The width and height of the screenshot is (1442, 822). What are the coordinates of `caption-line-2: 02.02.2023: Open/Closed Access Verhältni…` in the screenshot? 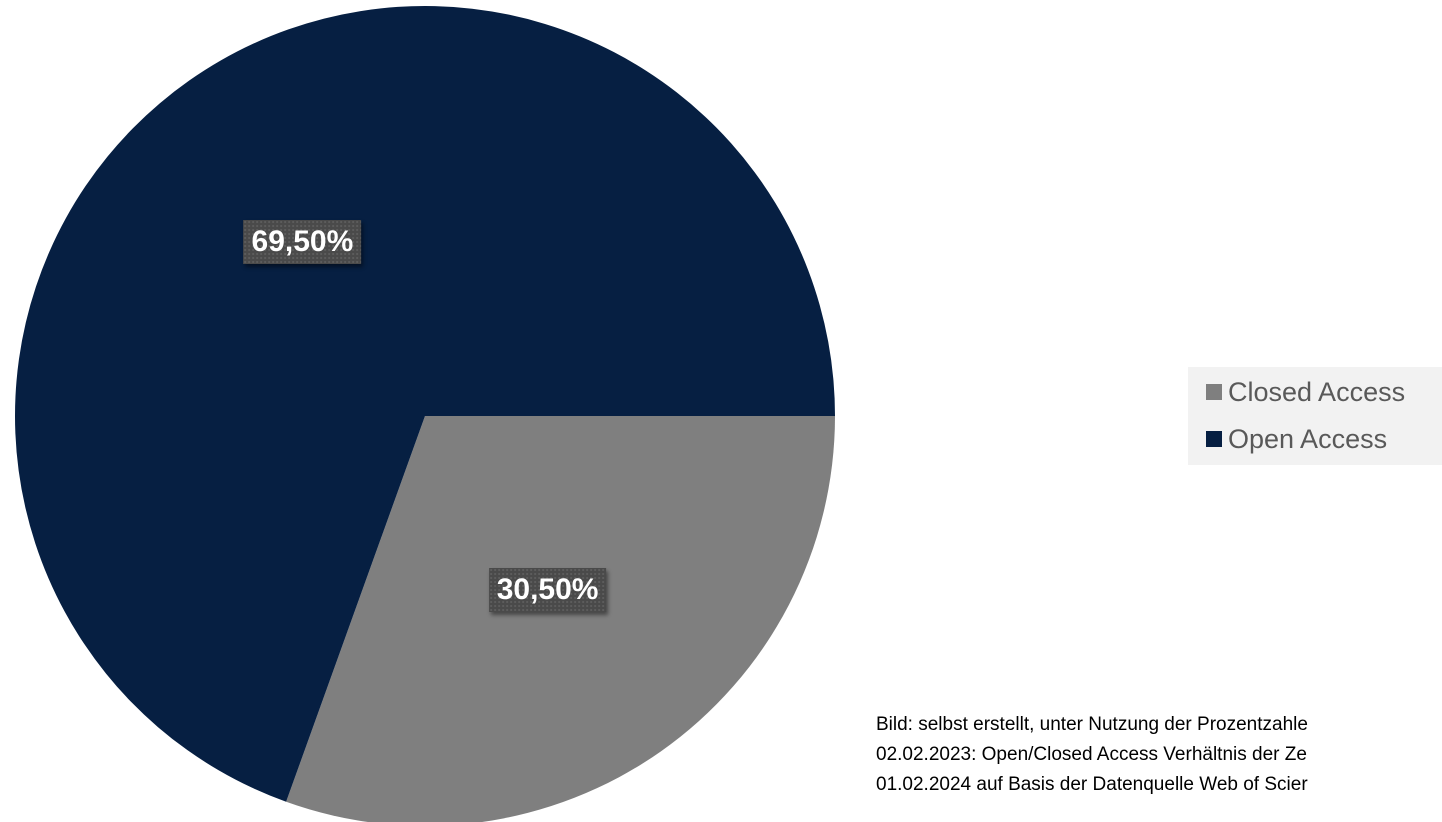 It's located at (1091, 754).